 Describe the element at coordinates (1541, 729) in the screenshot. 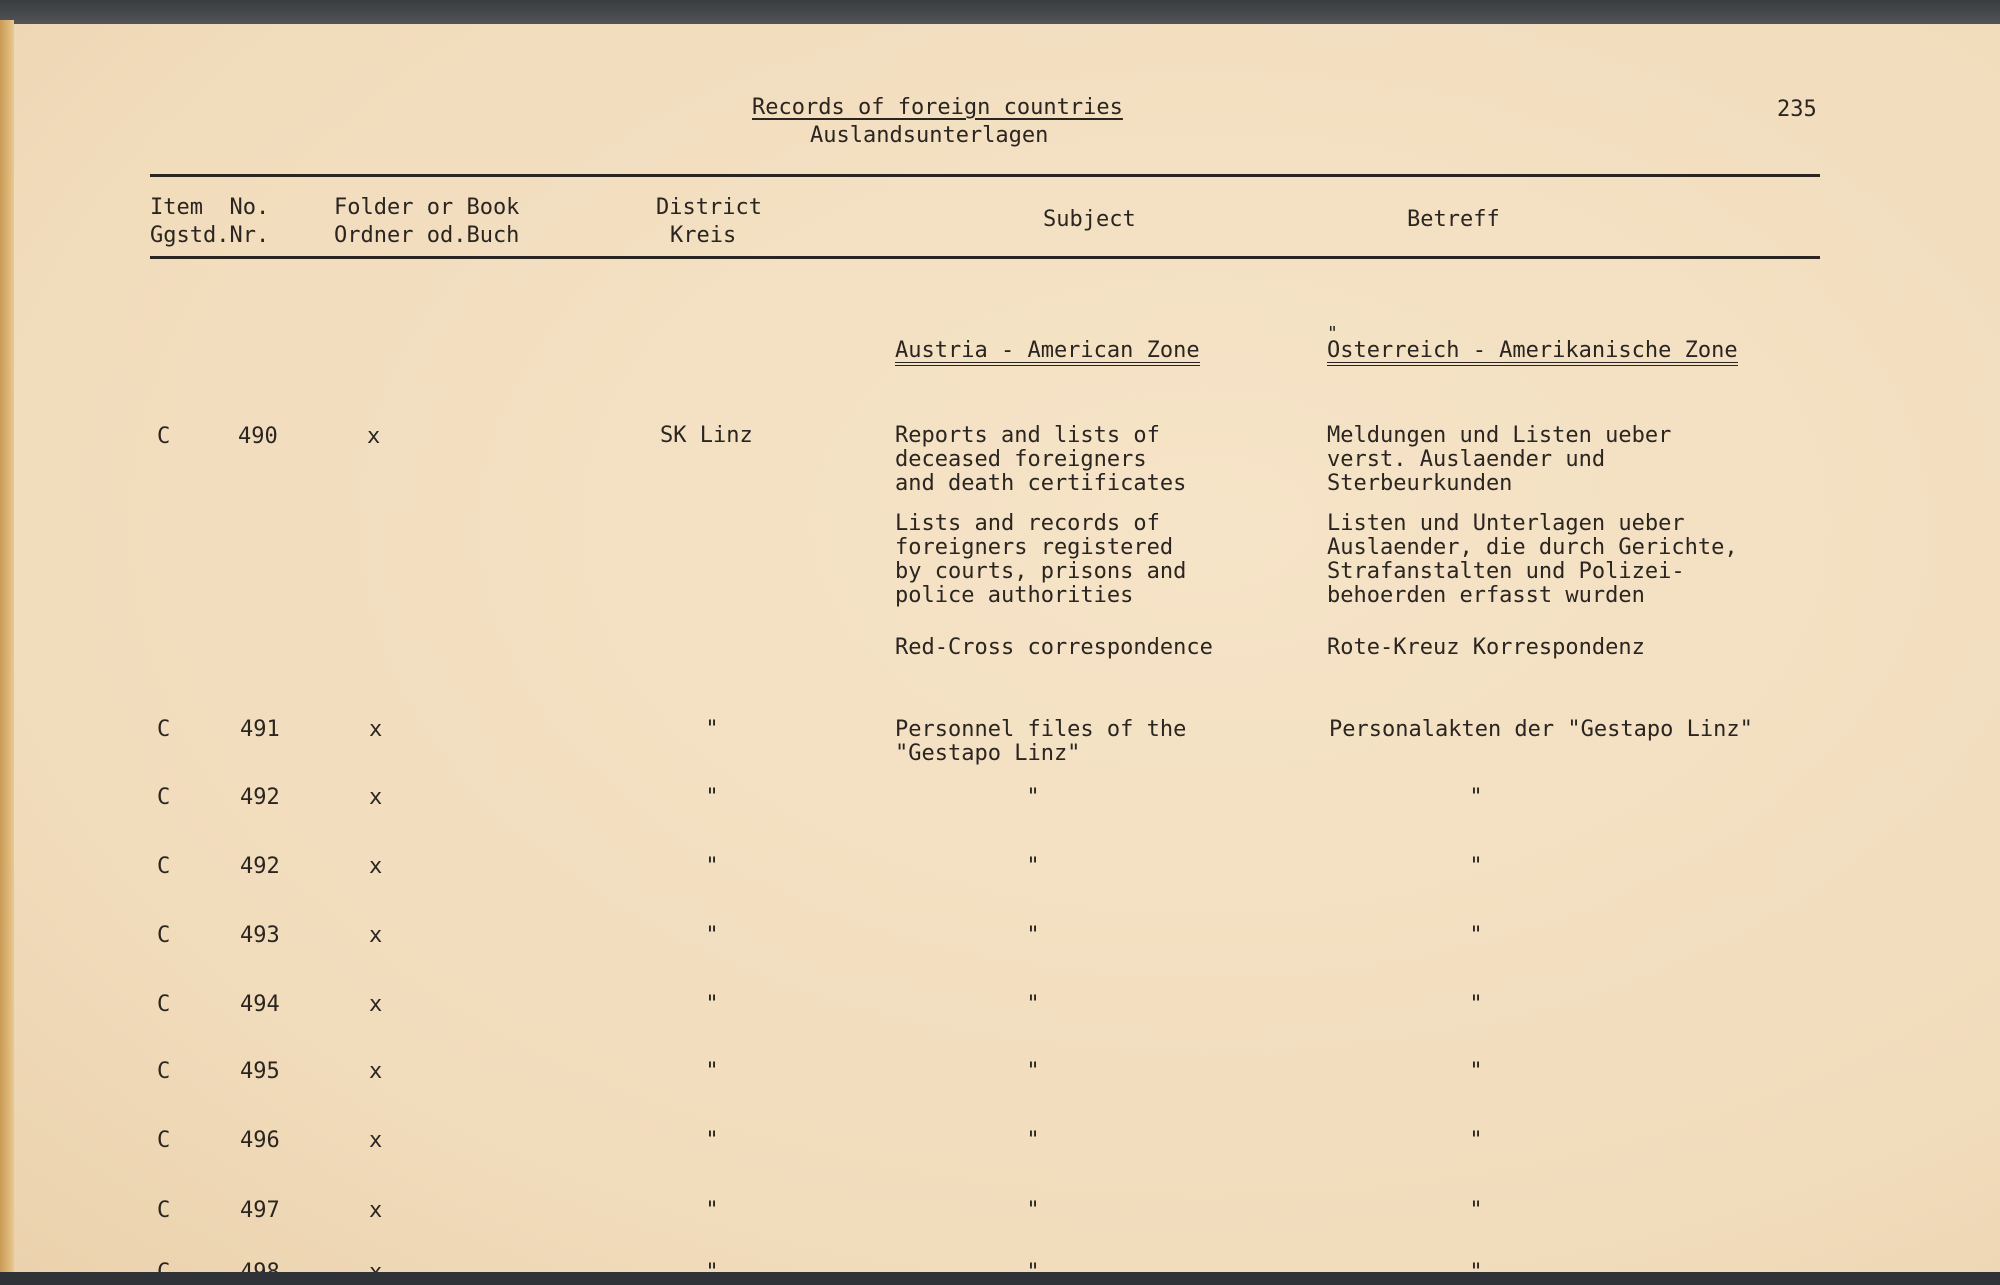

I see `row-betreff: Personalakten der "Gestapo Linz"` at that location.